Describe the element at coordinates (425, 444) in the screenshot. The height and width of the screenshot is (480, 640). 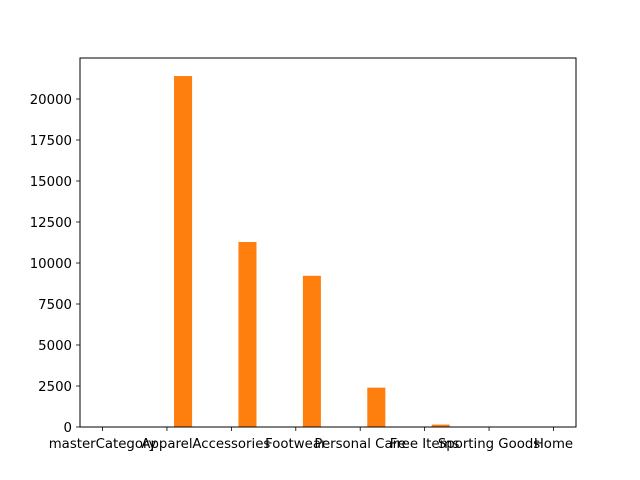
I see `x-tick-label: Free Items` at that location.